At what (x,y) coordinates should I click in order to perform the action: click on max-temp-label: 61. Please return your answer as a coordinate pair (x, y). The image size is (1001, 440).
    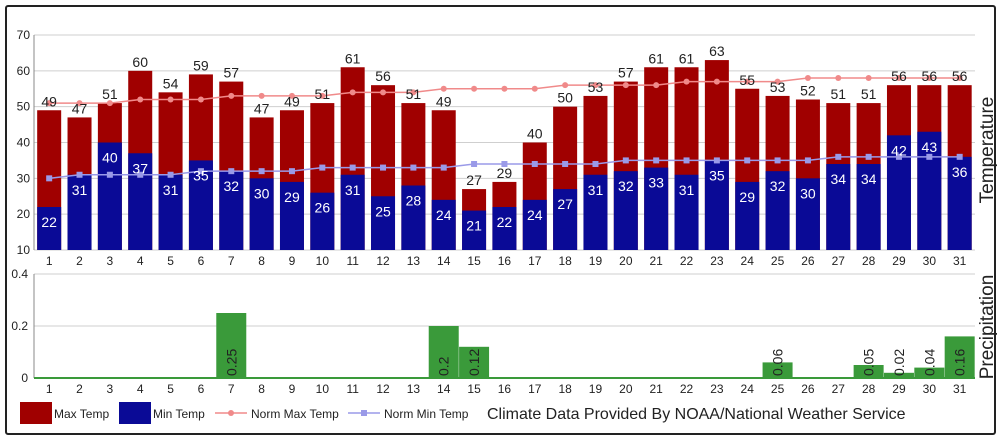
    Looking at the image, I should click on (353, 58).